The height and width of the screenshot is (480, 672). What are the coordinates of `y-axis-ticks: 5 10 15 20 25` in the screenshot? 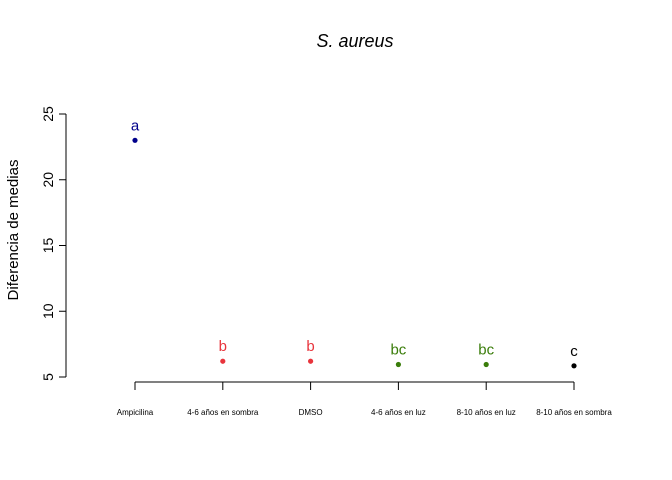 It's located at (53, 243).